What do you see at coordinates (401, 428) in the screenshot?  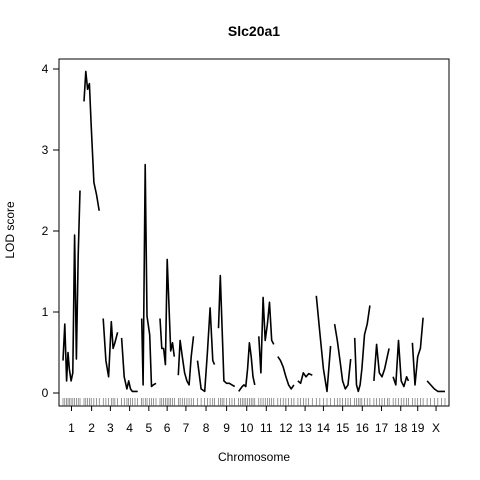 I see `x-tick-label: 18` at bounding box center [401, 428].